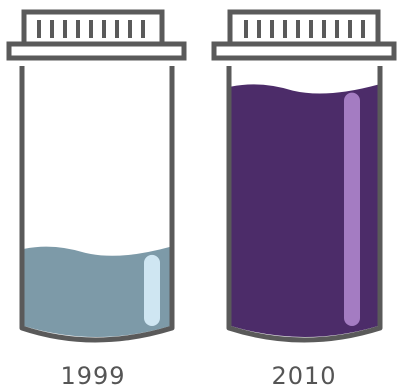 The width and height of the screenshot is (398, 390). Describe the element at coordinates (92, 376) in the screenshot. I see `year-label: 1999` at that location.